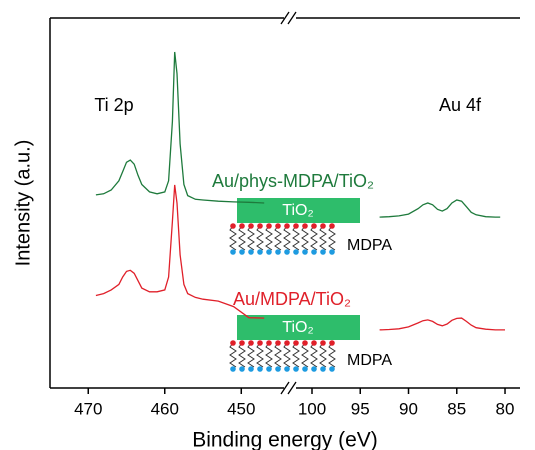 This screenshot has height=450, width=535. I want to click on illustration, so click(294, 285).